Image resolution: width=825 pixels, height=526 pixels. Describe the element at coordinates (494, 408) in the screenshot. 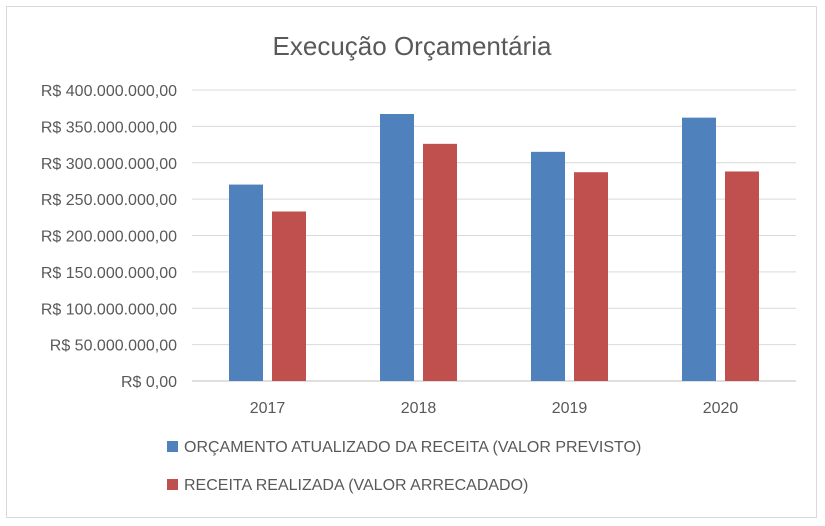

I see `x-axis-ticks: 2017 2018 2019 2020` at that location.